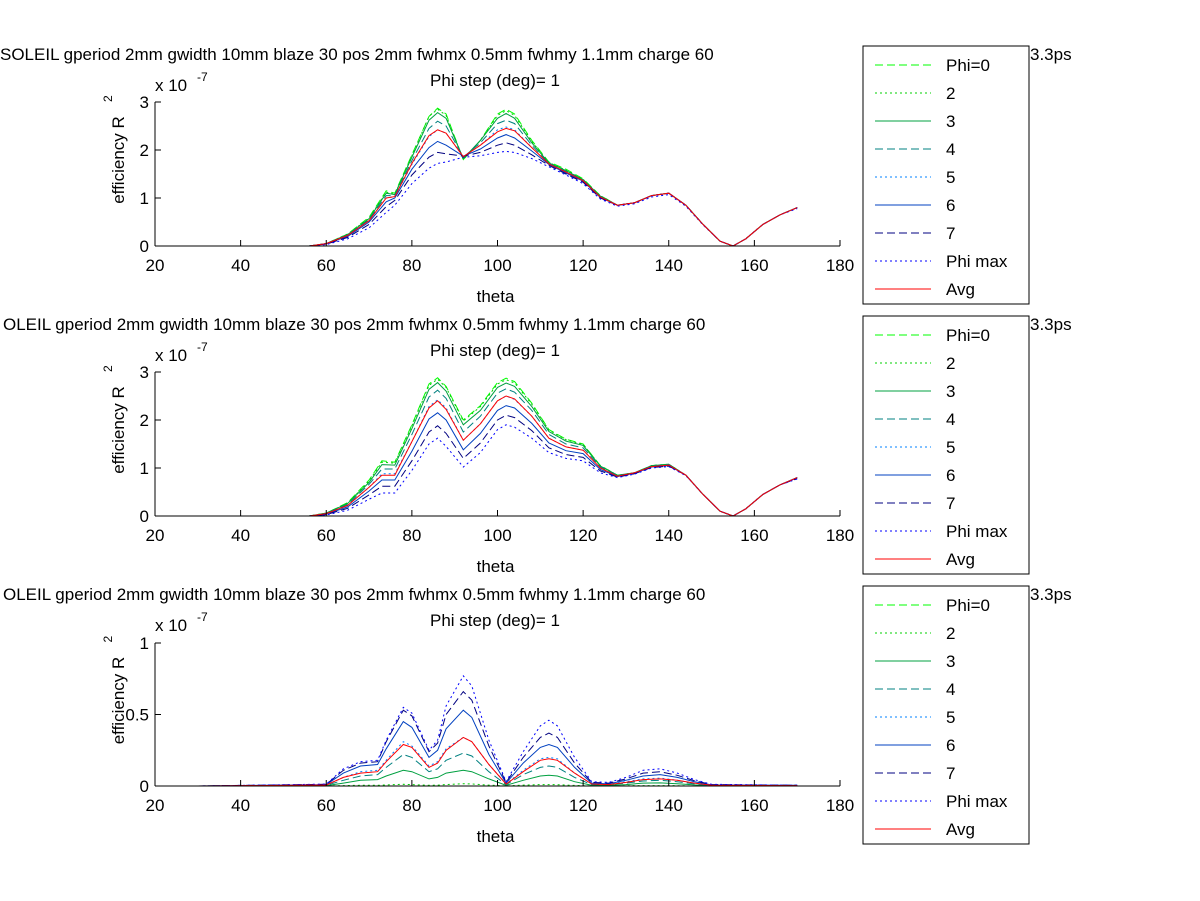  I want to click on legend-box, so click(946, 445).